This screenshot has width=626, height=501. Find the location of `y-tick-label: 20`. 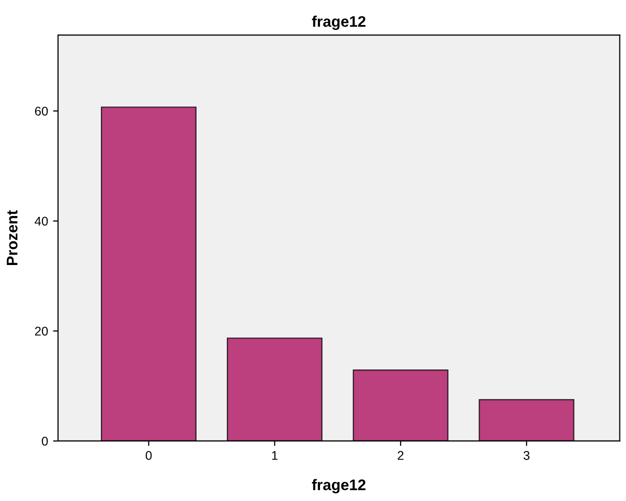

y-tick-label: 20 is located at coordinates (41, 331).